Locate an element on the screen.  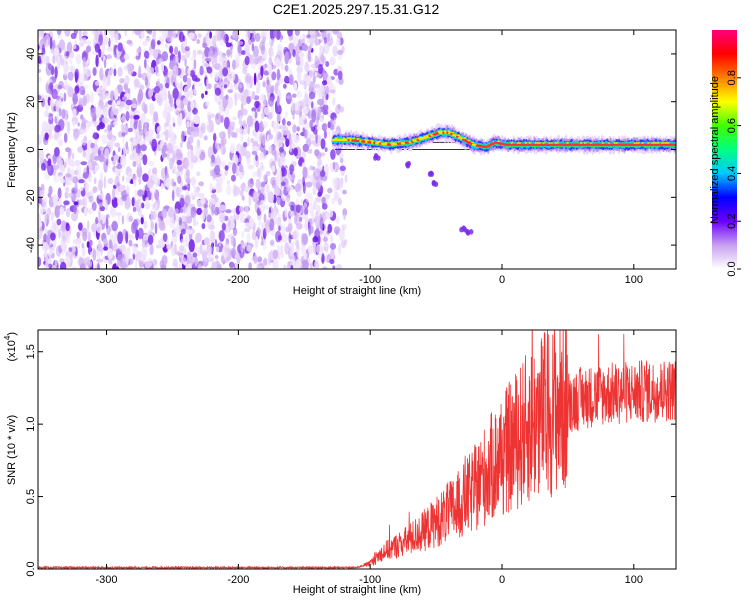
trace-core-yellow is located at coordinates (465, 138).